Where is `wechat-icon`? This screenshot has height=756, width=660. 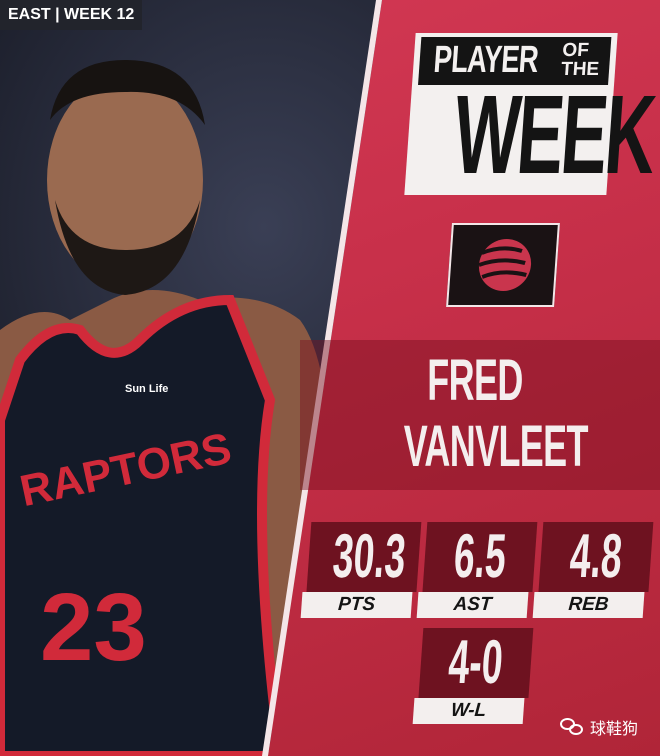 wechat-icon is located at coordinates (572, 727).